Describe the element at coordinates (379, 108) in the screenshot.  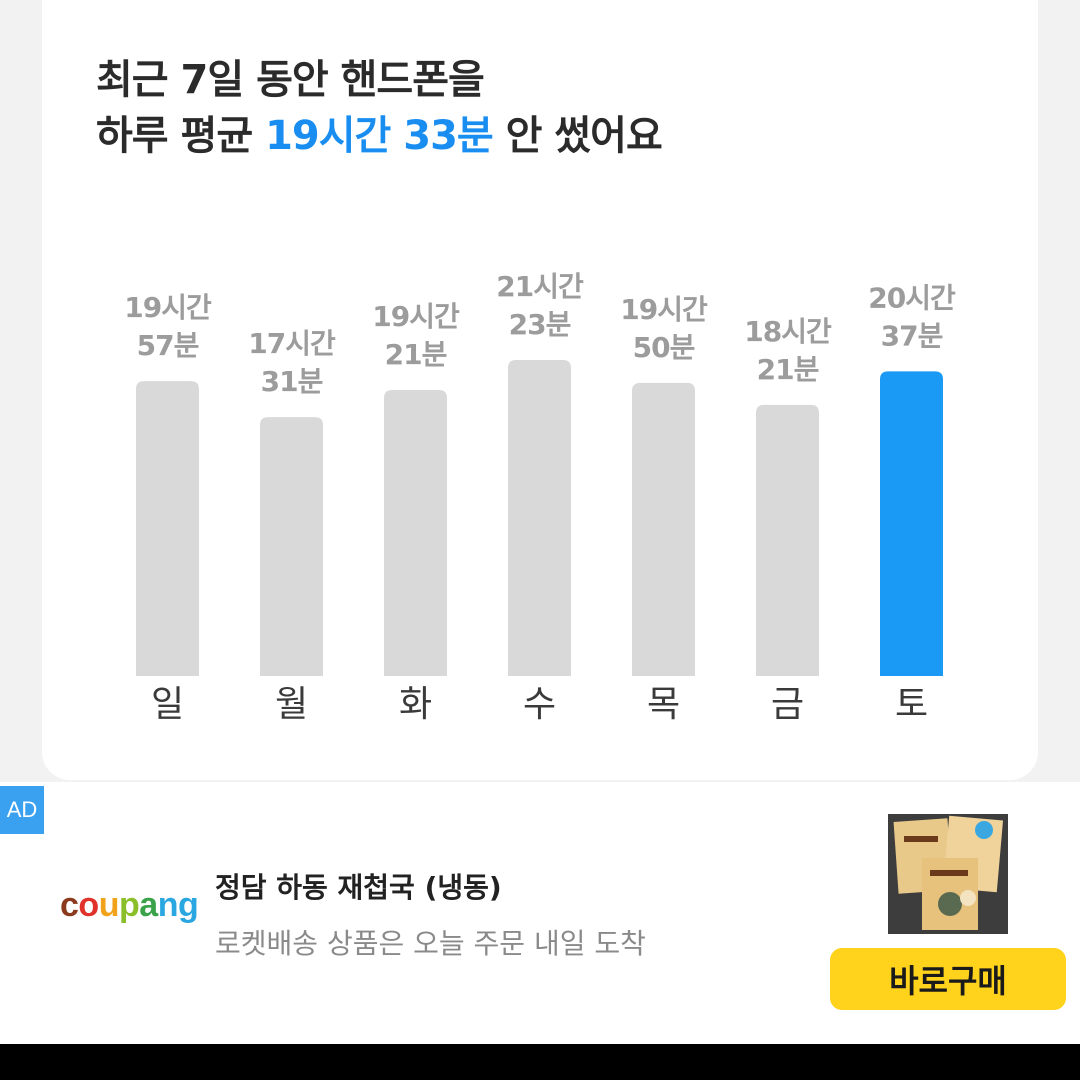
I see `page-title: 최근 7일 동안 핸드폰을 하루 평균 19시간 33분 안 썼어요` at that location.